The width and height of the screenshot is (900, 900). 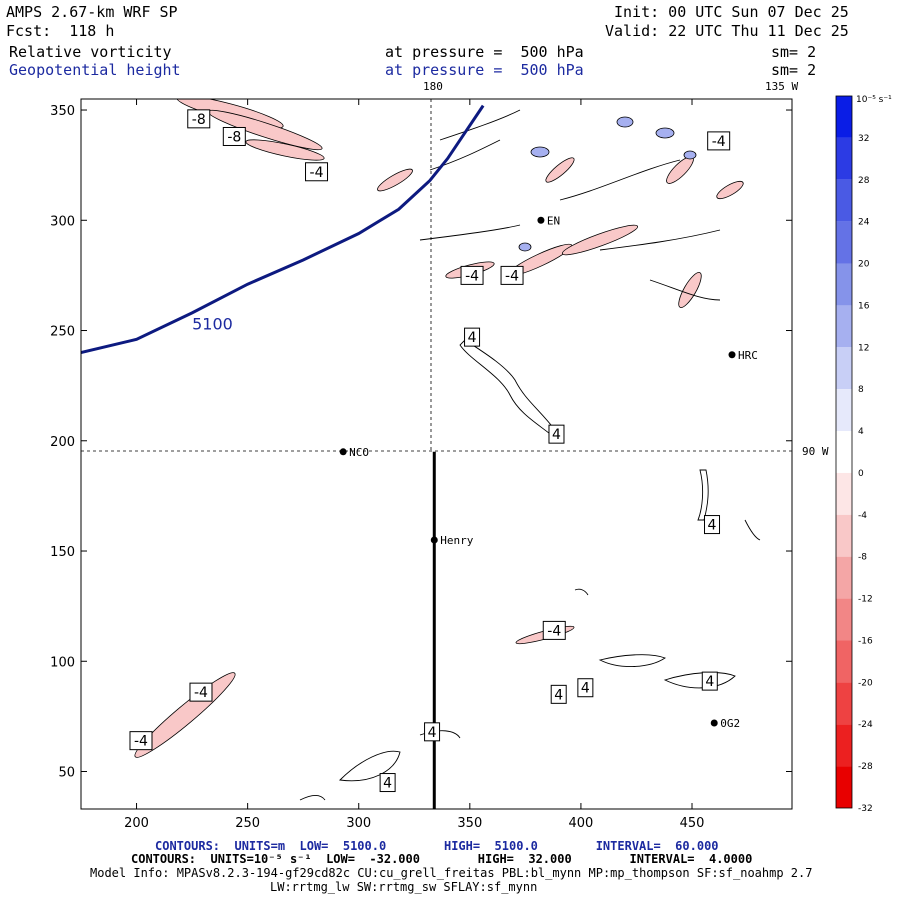 What do you see at coordinates (865, 725) in the screenshot?
I see `colorbar-tick-label: -24` at bounding box center [865, 725].